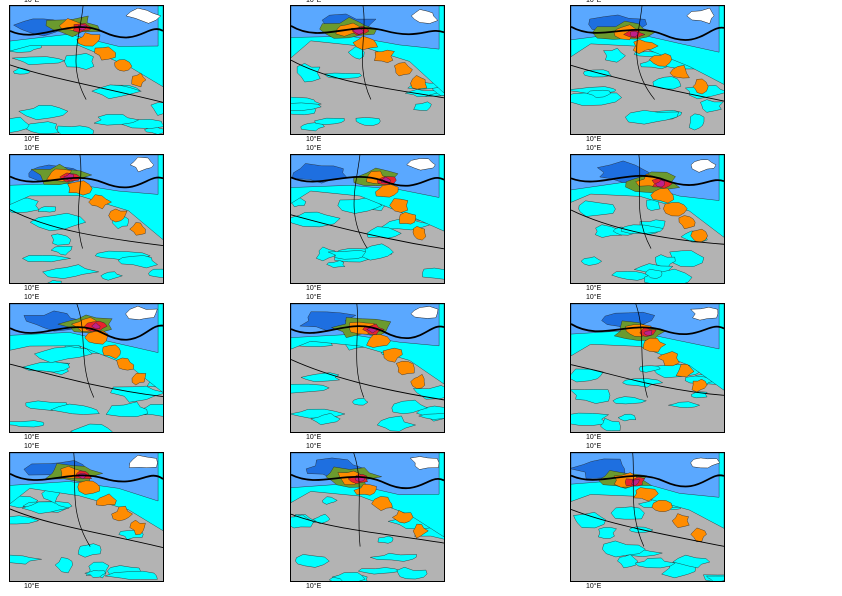 The image size is (842, 596). Describe the element at coordinates (32, 2) in the screenshot. I see `axis-label-top-1: 10°E` at that location.